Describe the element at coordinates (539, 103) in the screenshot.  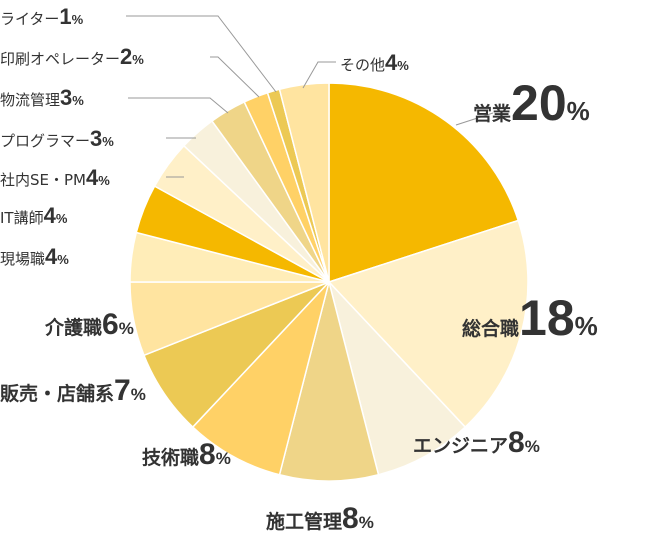
I see `slice-value: 20` at that location.